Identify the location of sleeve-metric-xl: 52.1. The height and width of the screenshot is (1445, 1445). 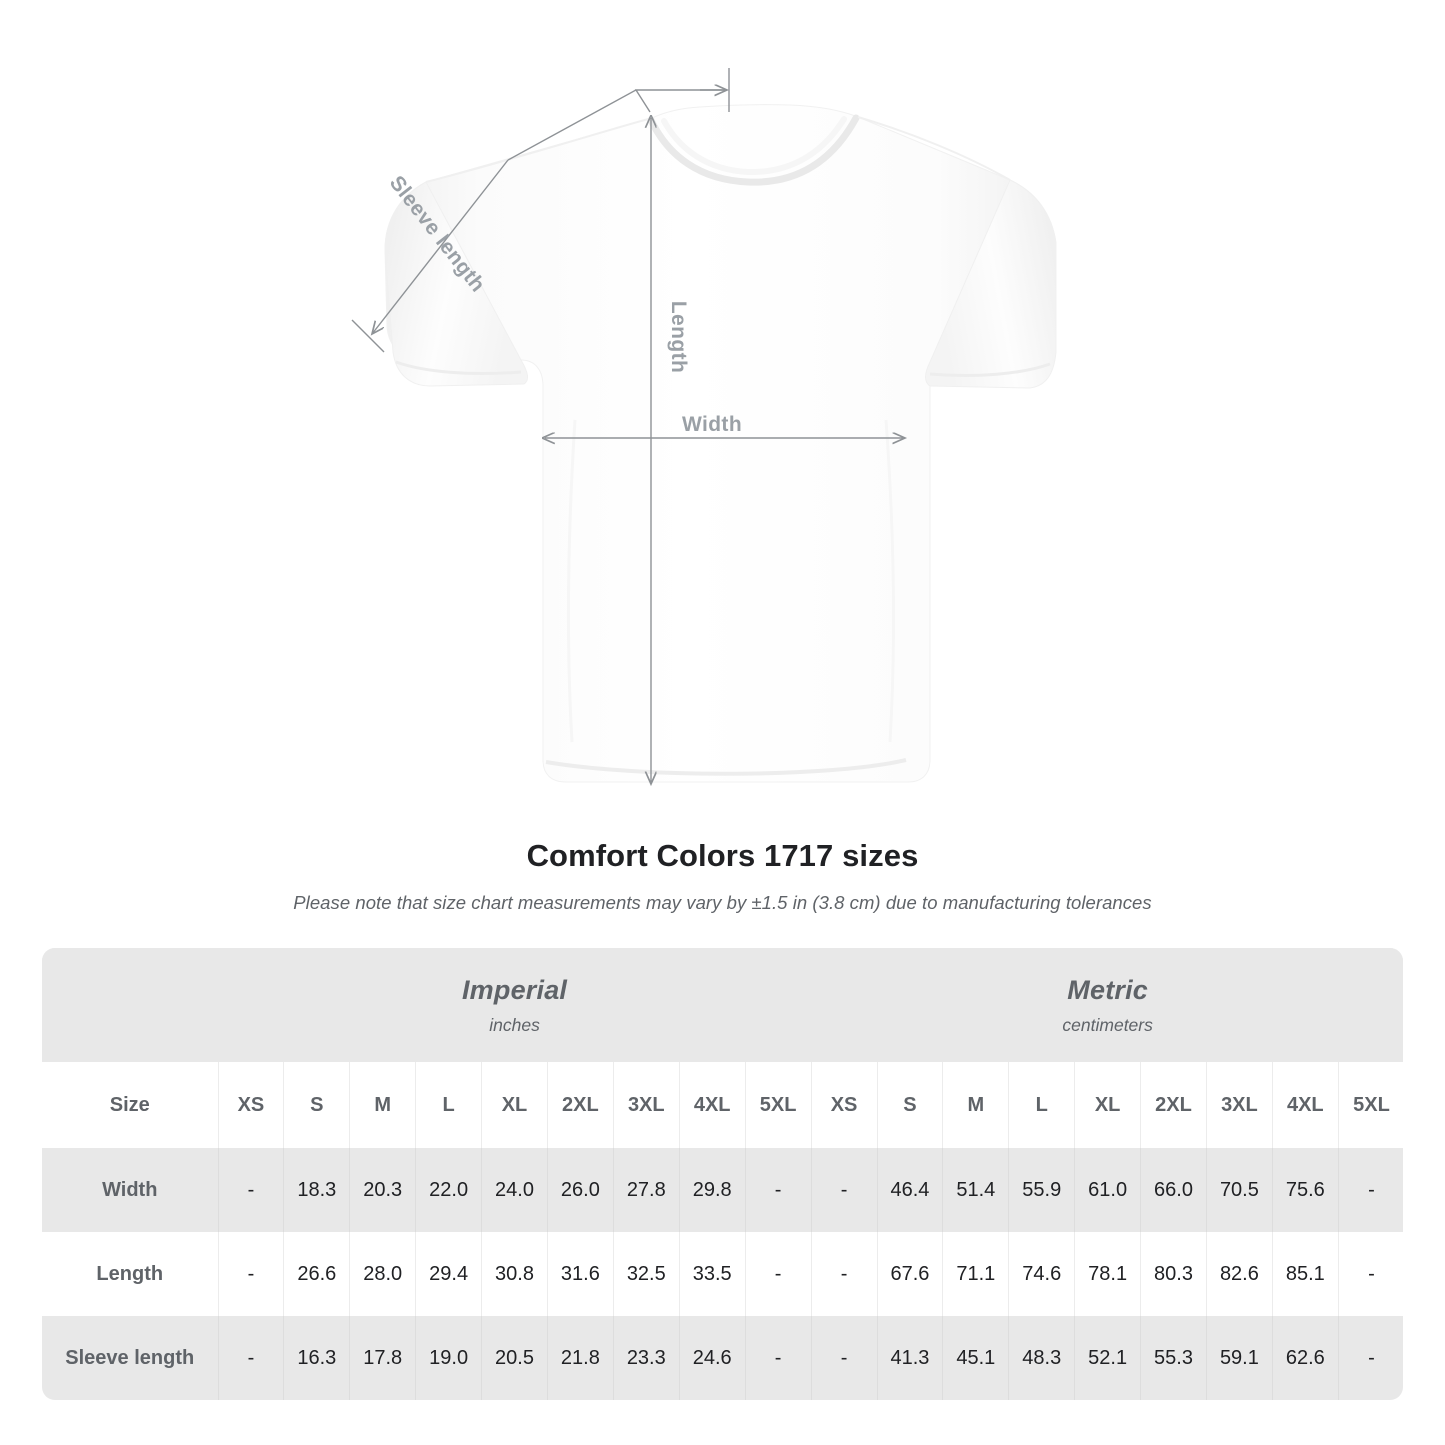
(1107, 1358).